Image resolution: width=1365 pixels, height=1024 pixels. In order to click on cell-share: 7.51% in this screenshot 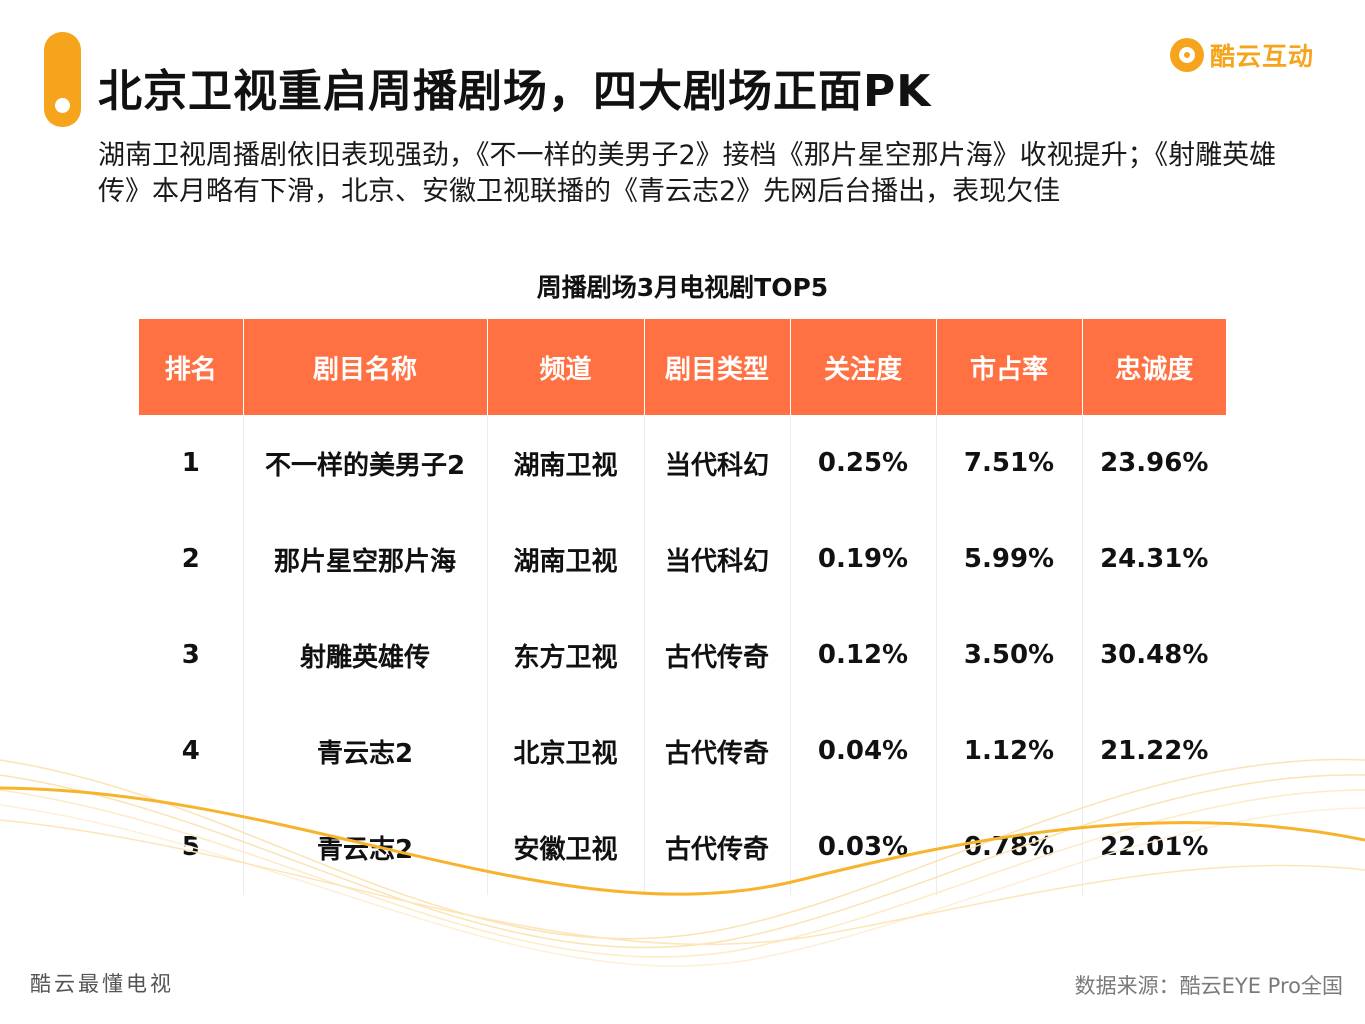, I will do `click(1008, 463)`.